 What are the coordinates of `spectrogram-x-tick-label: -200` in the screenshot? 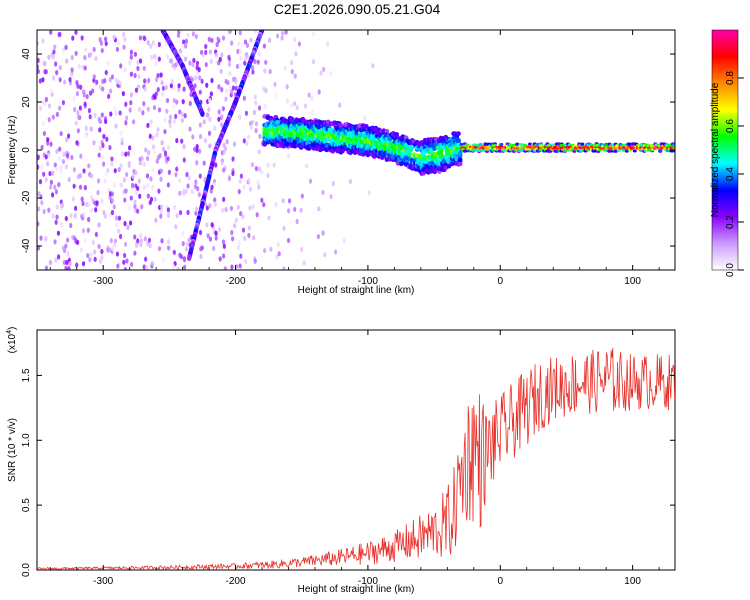 It's located at (236, 281).